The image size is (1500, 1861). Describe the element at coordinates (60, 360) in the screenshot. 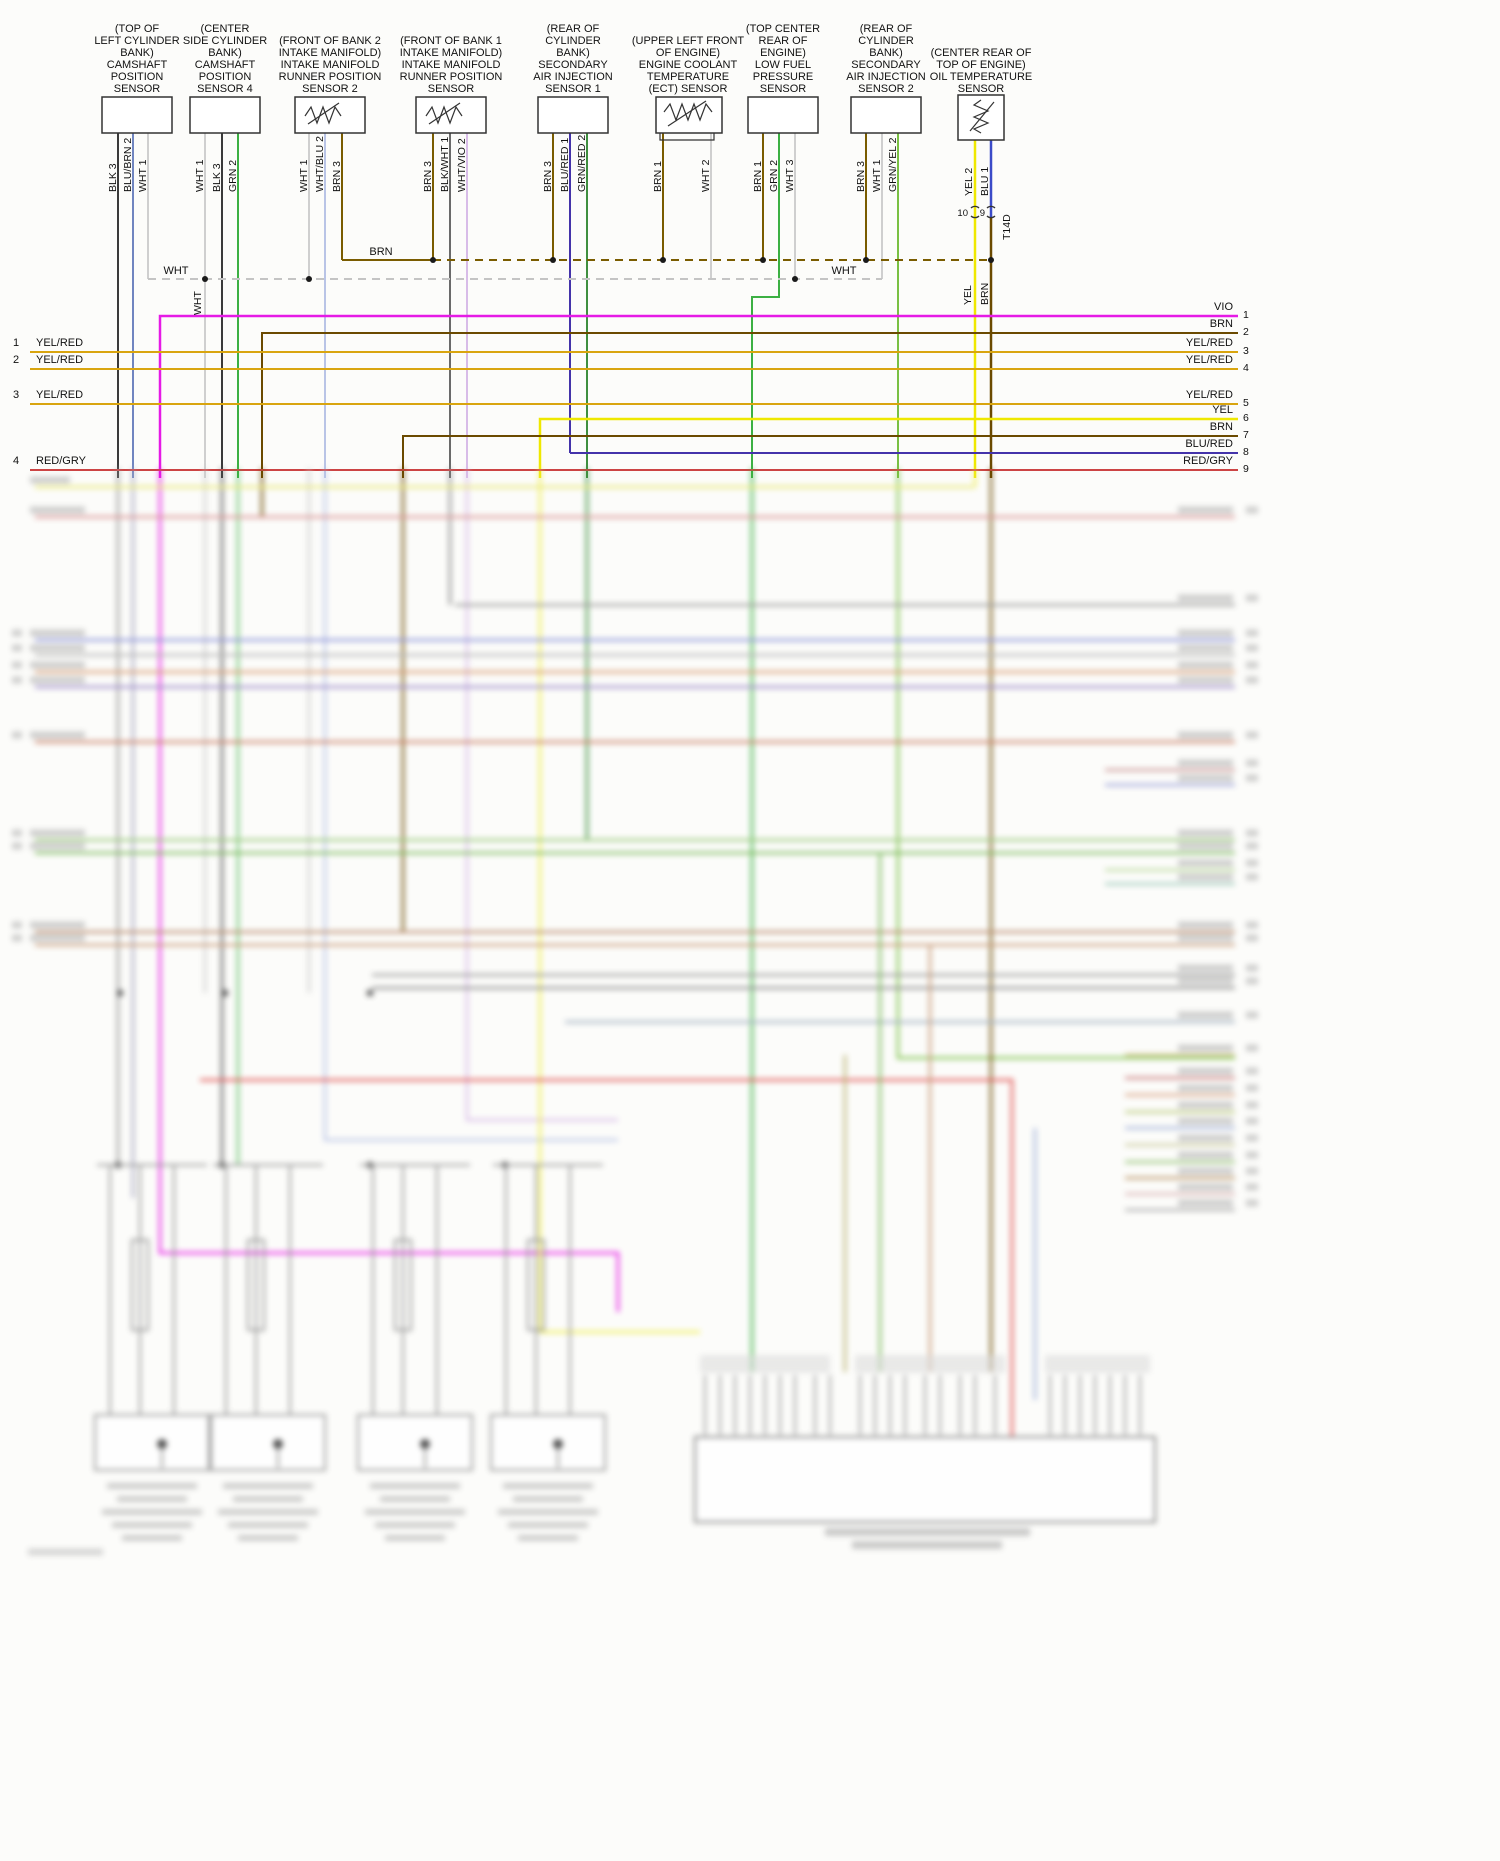

I see `left-rail-label-2: YEL/RED` at that location.